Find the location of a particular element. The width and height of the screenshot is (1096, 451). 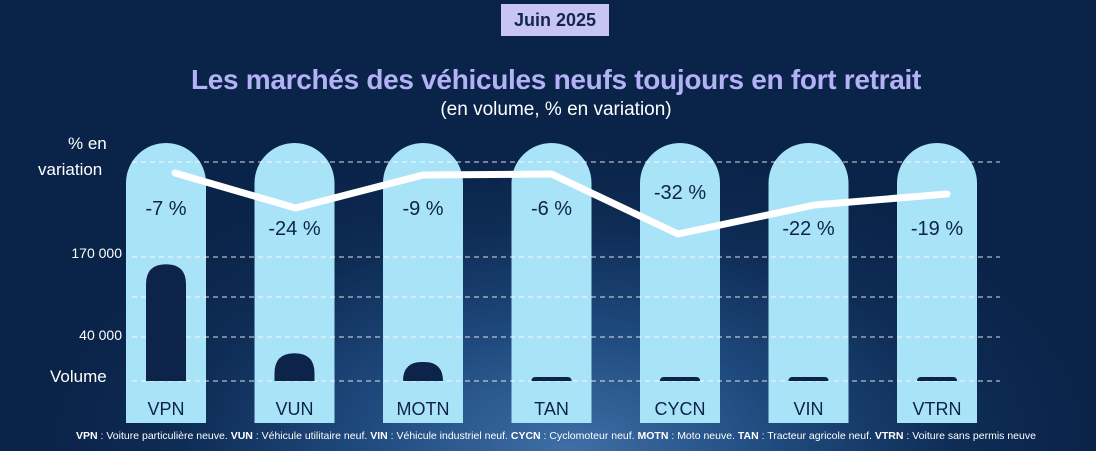

variation-data-label: -32 % is located at coordinates (680, 193).